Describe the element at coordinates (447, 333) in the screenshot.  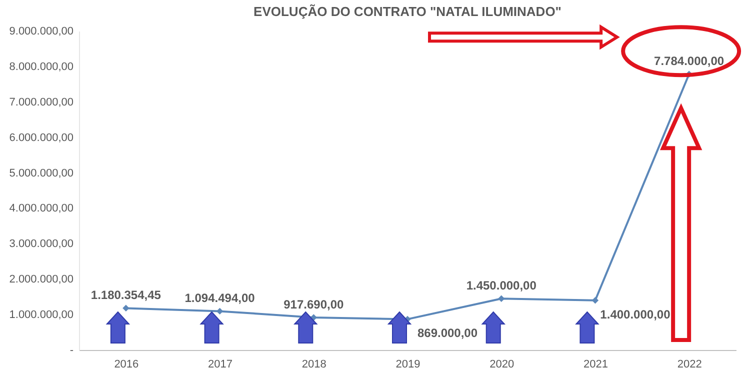
I see `data-label: 869.000,00` at that location.